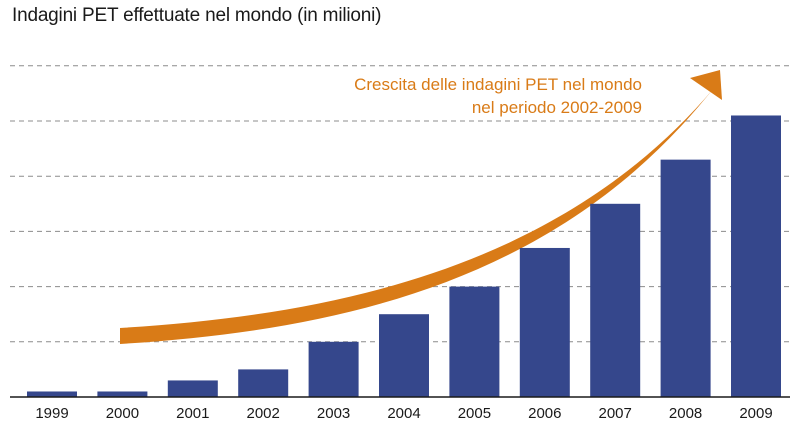  Describe the element at coordinates (755, 413) in the screenshot. I see `x-tick-label-2009: 2009` at that location.